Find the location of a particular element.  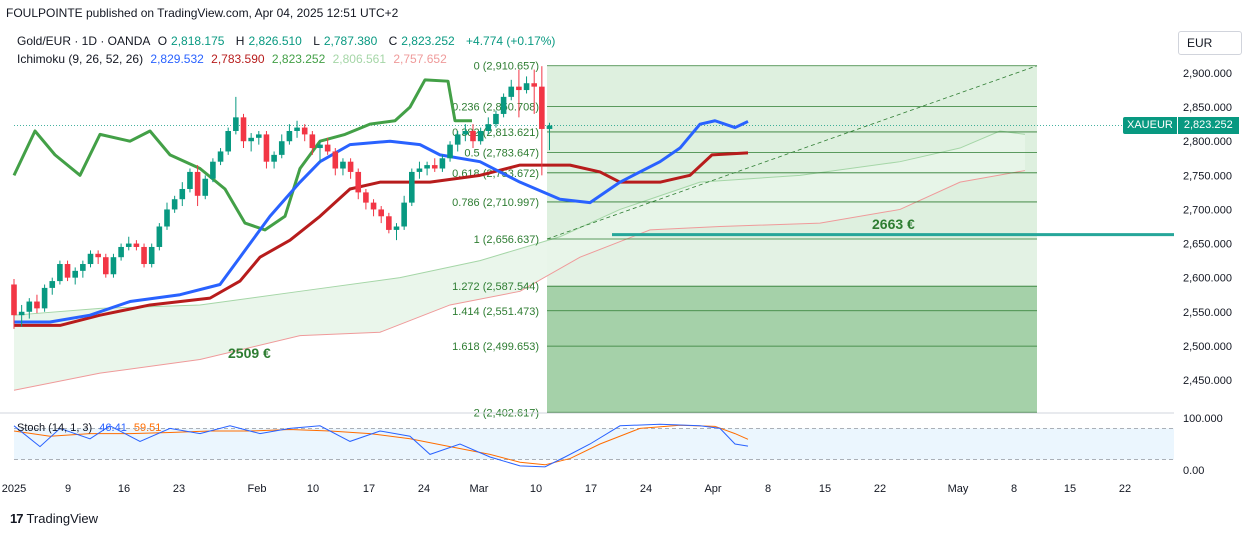

stoch-pane: 100.000 0.00 is located at coordinates (611, 444).